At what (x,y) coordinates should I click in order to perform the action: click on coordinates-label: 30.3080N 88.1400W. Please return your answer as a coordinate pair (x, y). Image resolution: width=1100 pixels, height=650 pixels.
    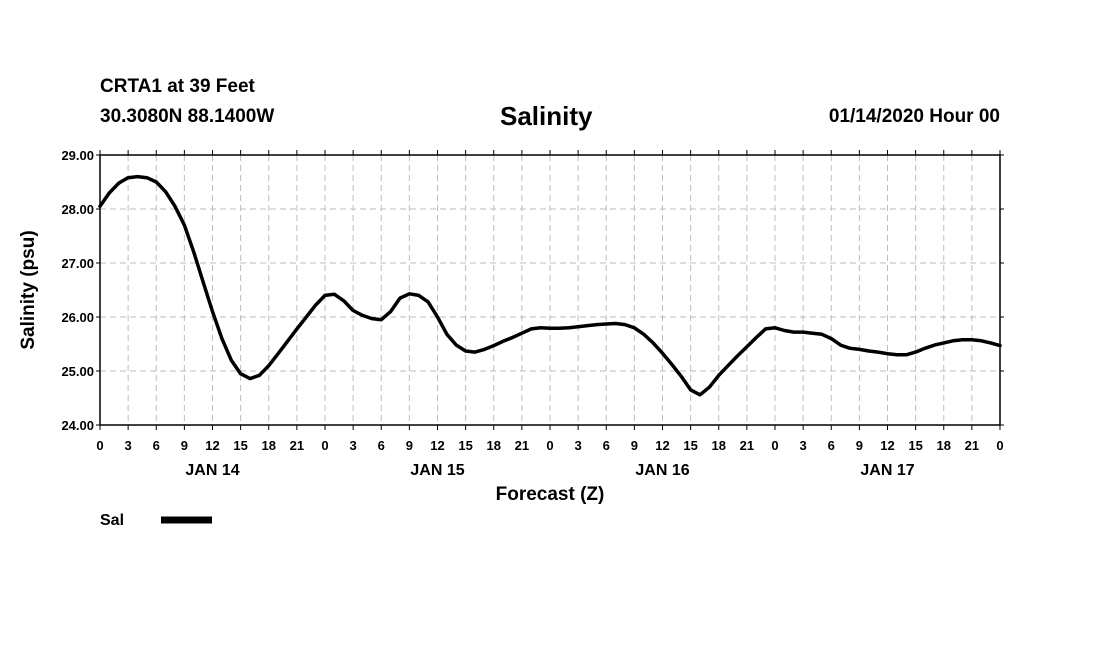
    Looking at the image, I should click on (187, 116).